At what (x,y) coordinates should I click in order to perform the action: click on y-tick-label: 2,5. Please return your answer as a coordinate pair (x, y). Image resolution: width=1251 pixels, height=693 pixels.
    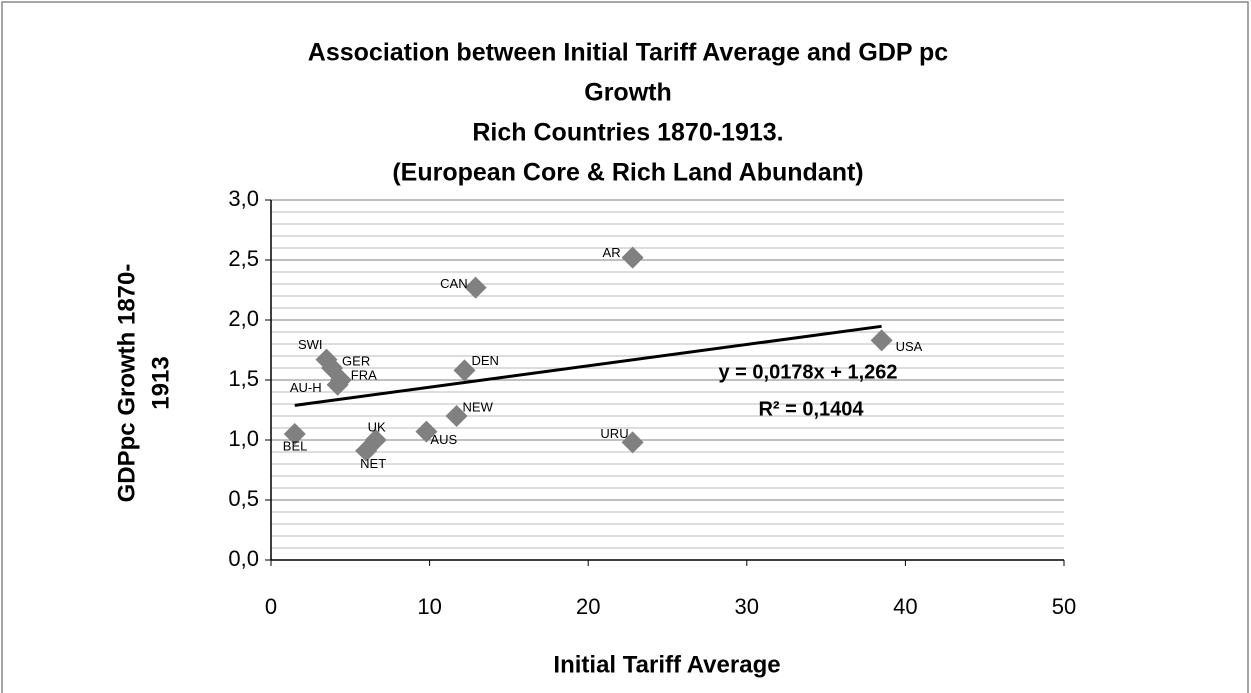
    Looking at the image, I should click on (243, 258).